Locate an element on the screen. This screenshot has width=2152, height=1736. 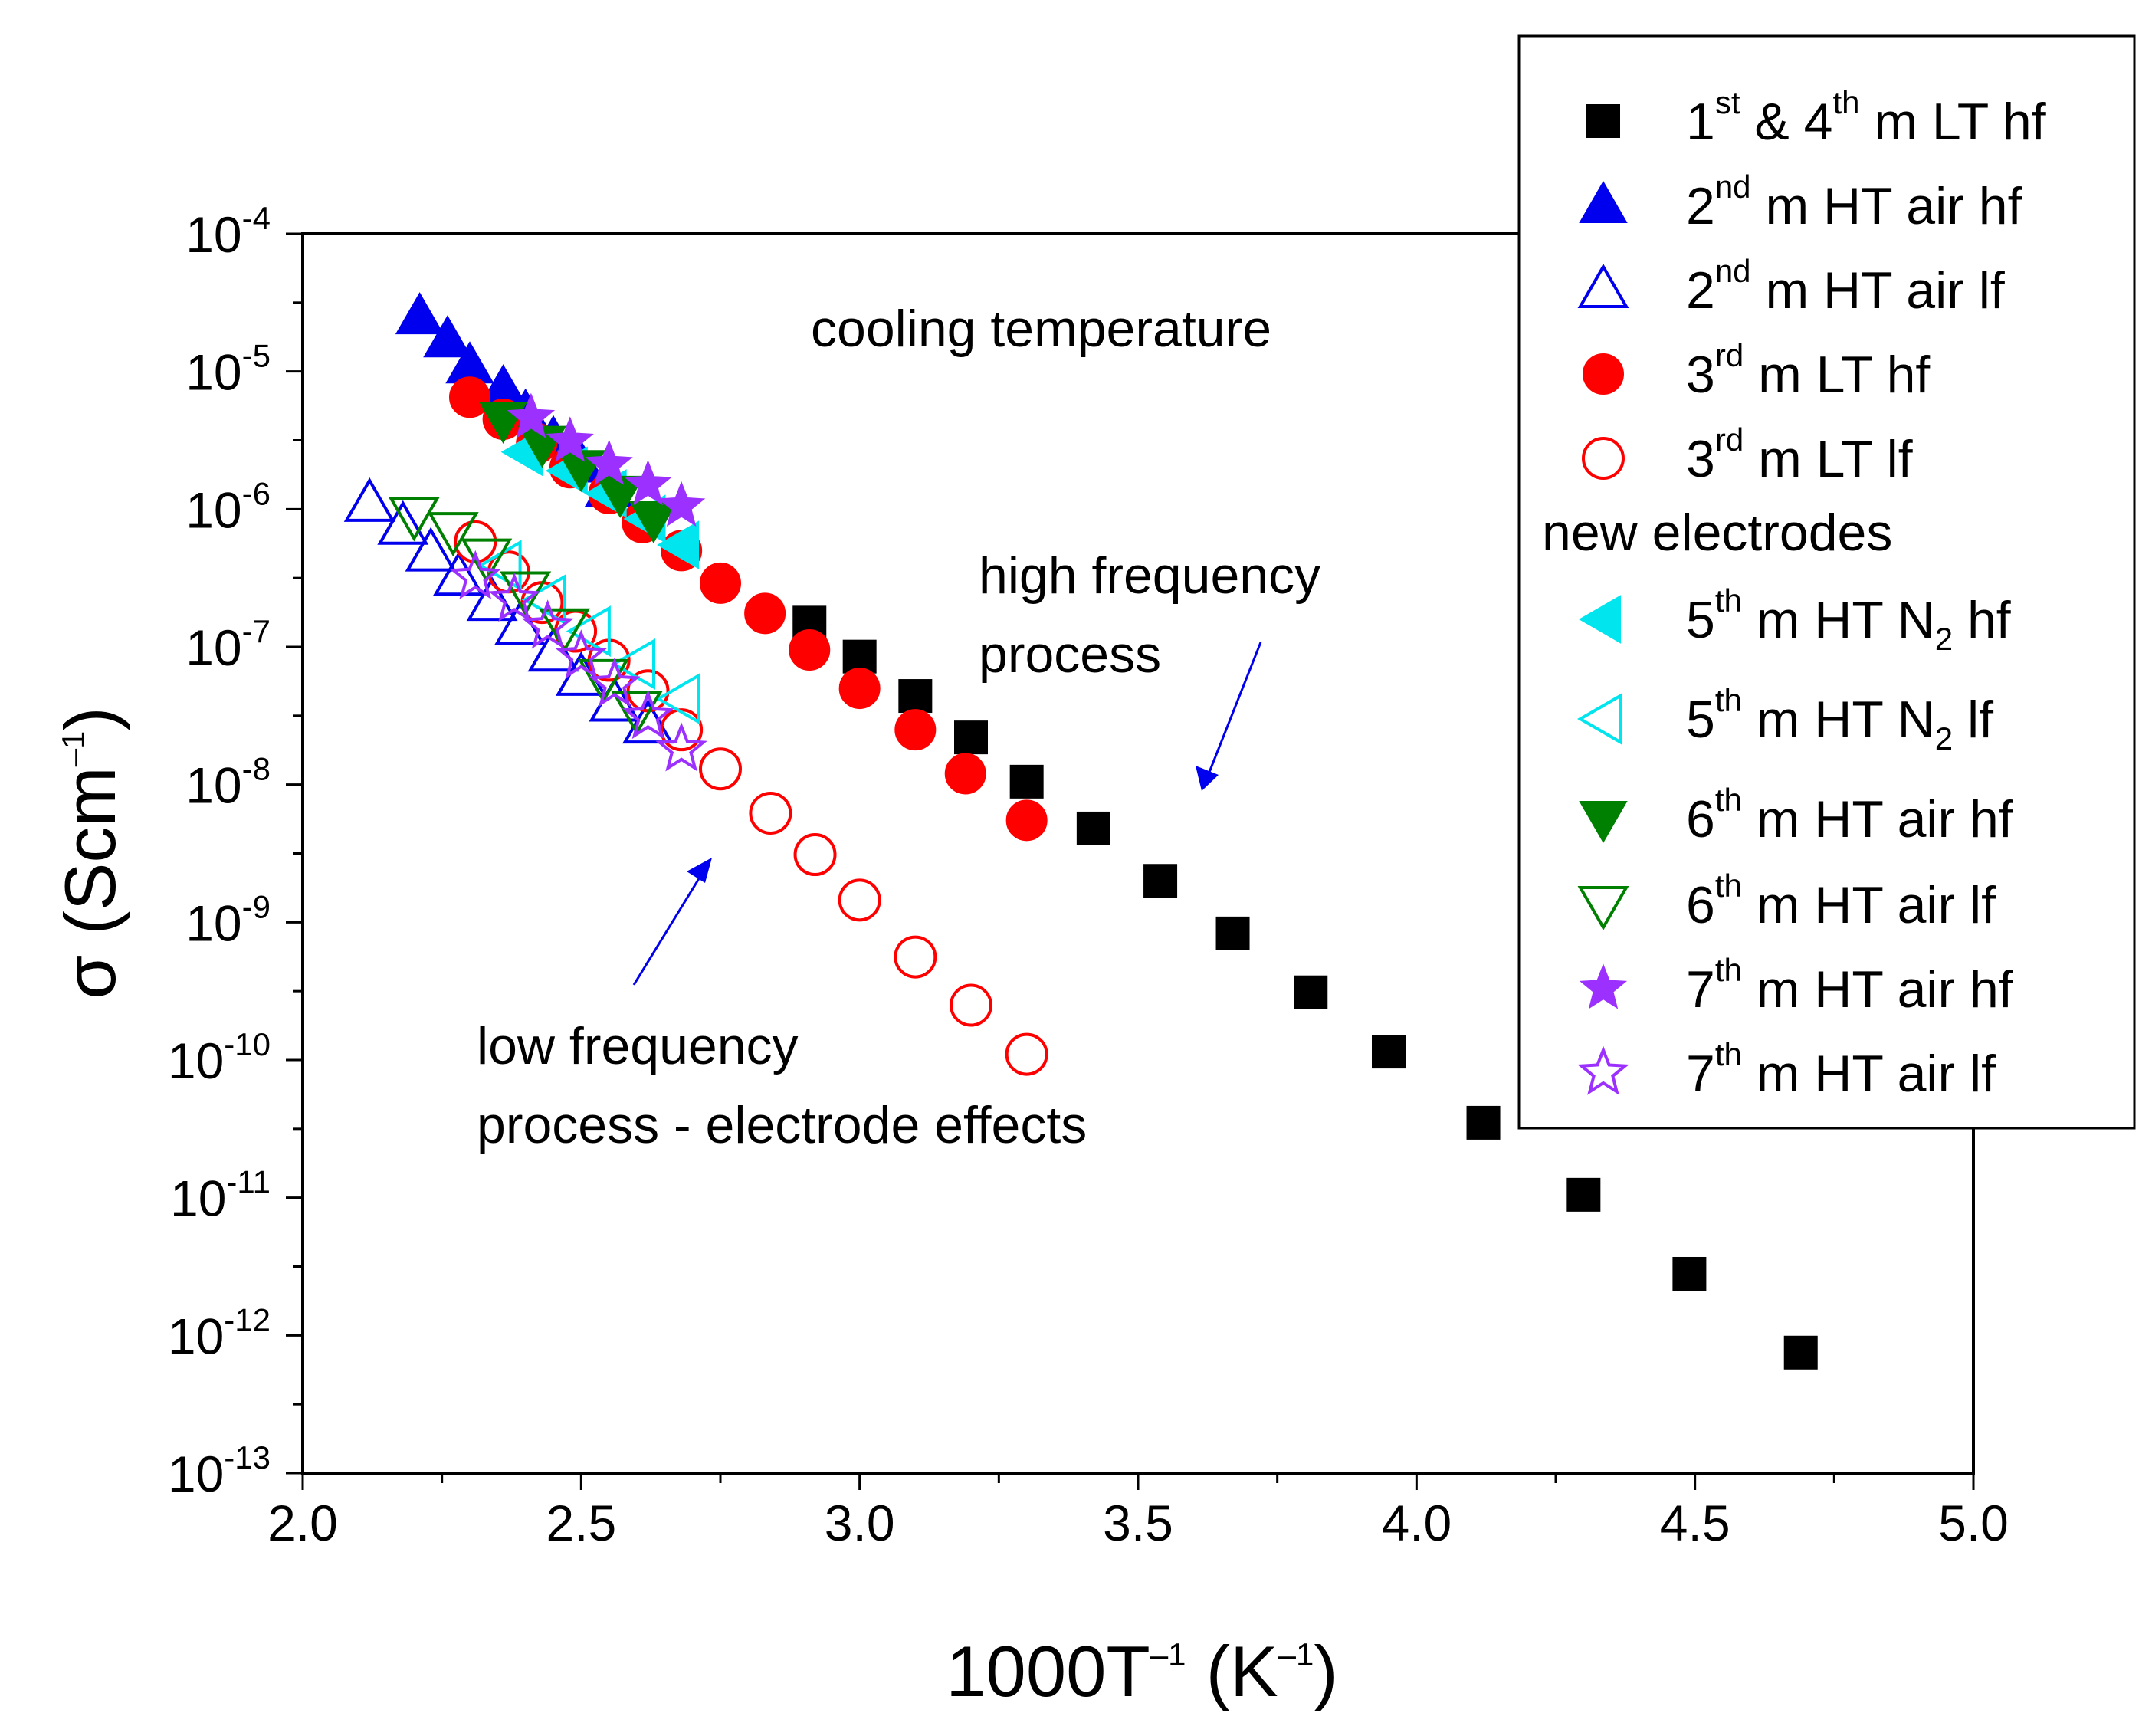
legend-marker-s7 is located at coordinates (1599, 719).